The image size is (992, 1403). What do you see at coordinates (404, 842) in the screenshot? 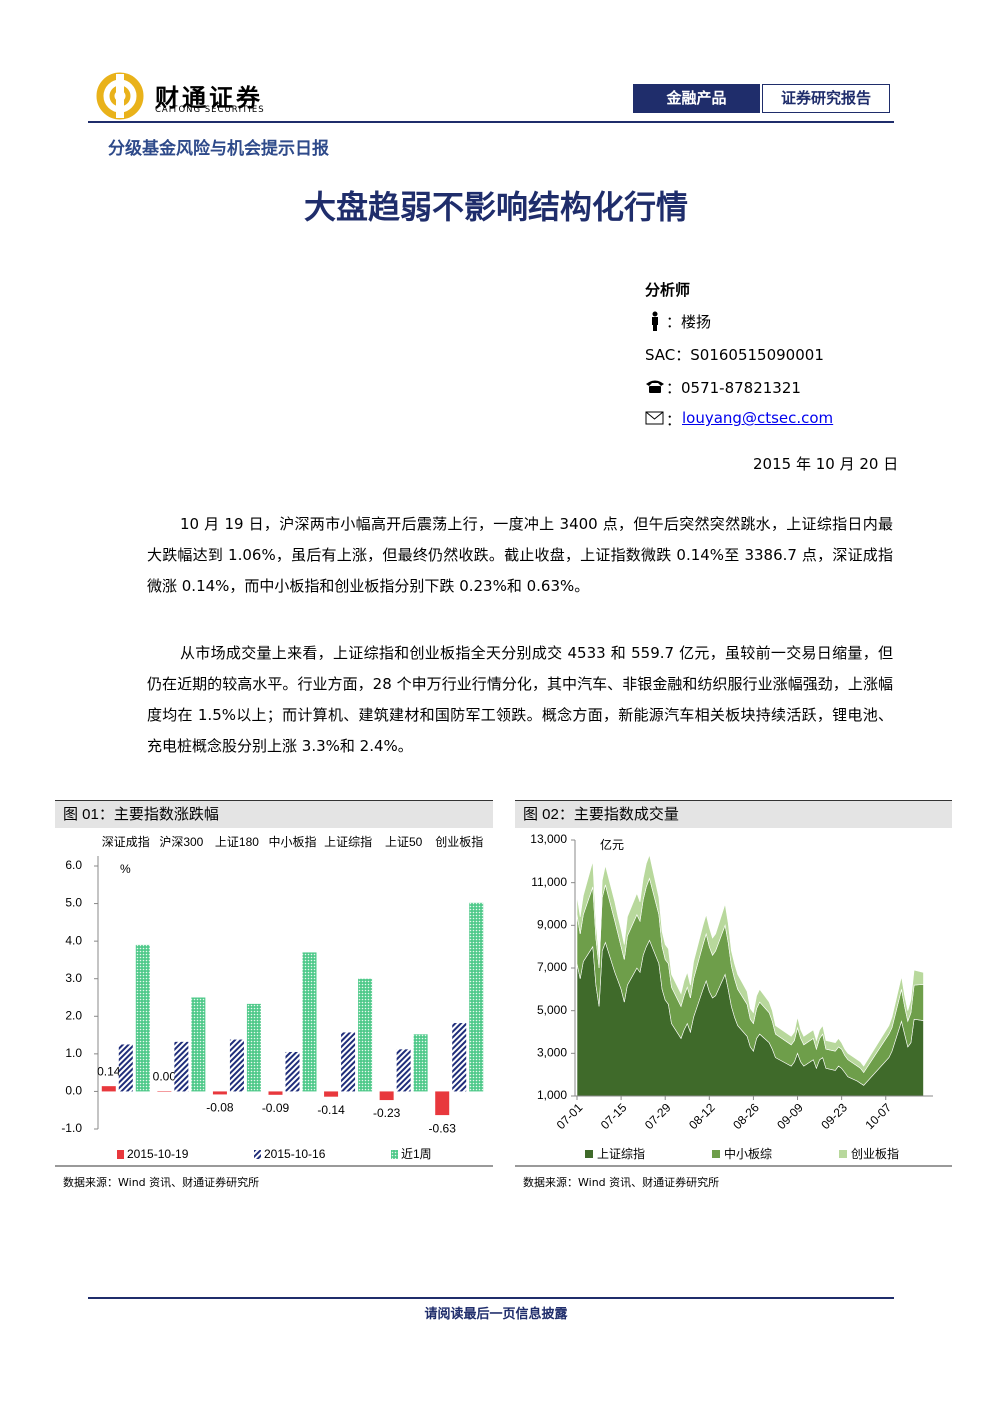
I see `category-label: 上证50` at bounding box center [404, 842].